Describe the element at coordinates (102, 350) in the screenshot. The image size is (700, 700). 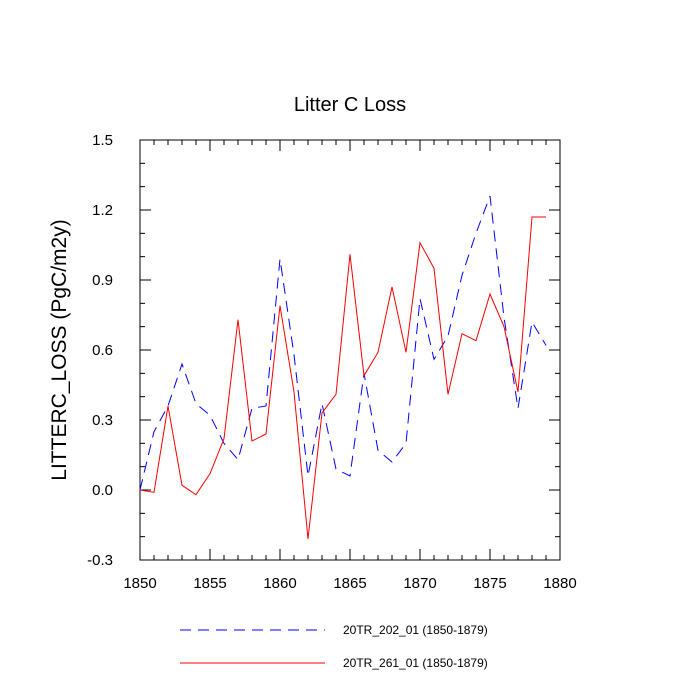
I see `y-tick-label: 0.6` at that location.